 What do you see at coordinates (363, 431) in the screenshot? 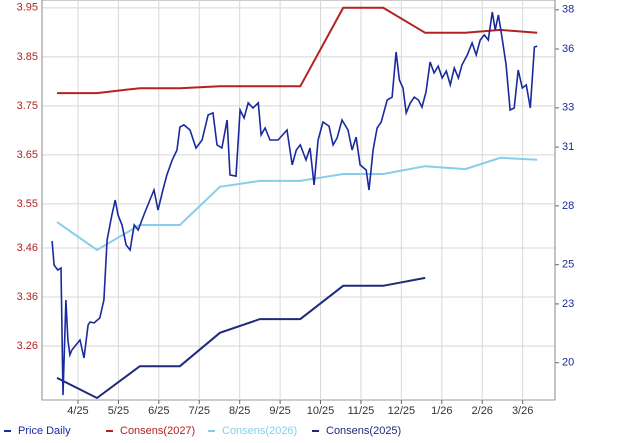
I see `legend-label: Consens(2025)` at bounding box center [363, 431].